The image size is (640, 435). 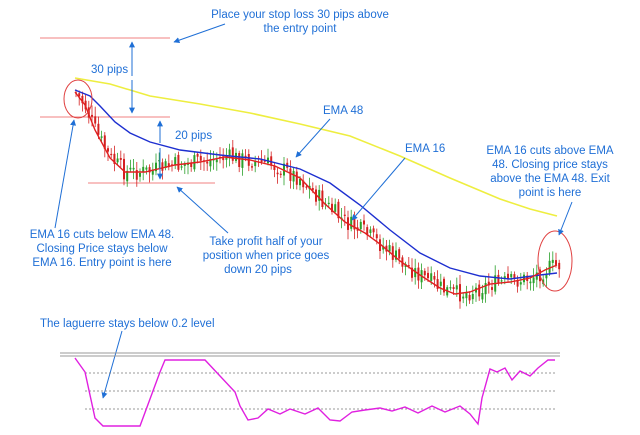 I want to click on stop-loss-text-line-2: the entry point, so click(x=301, y=29).